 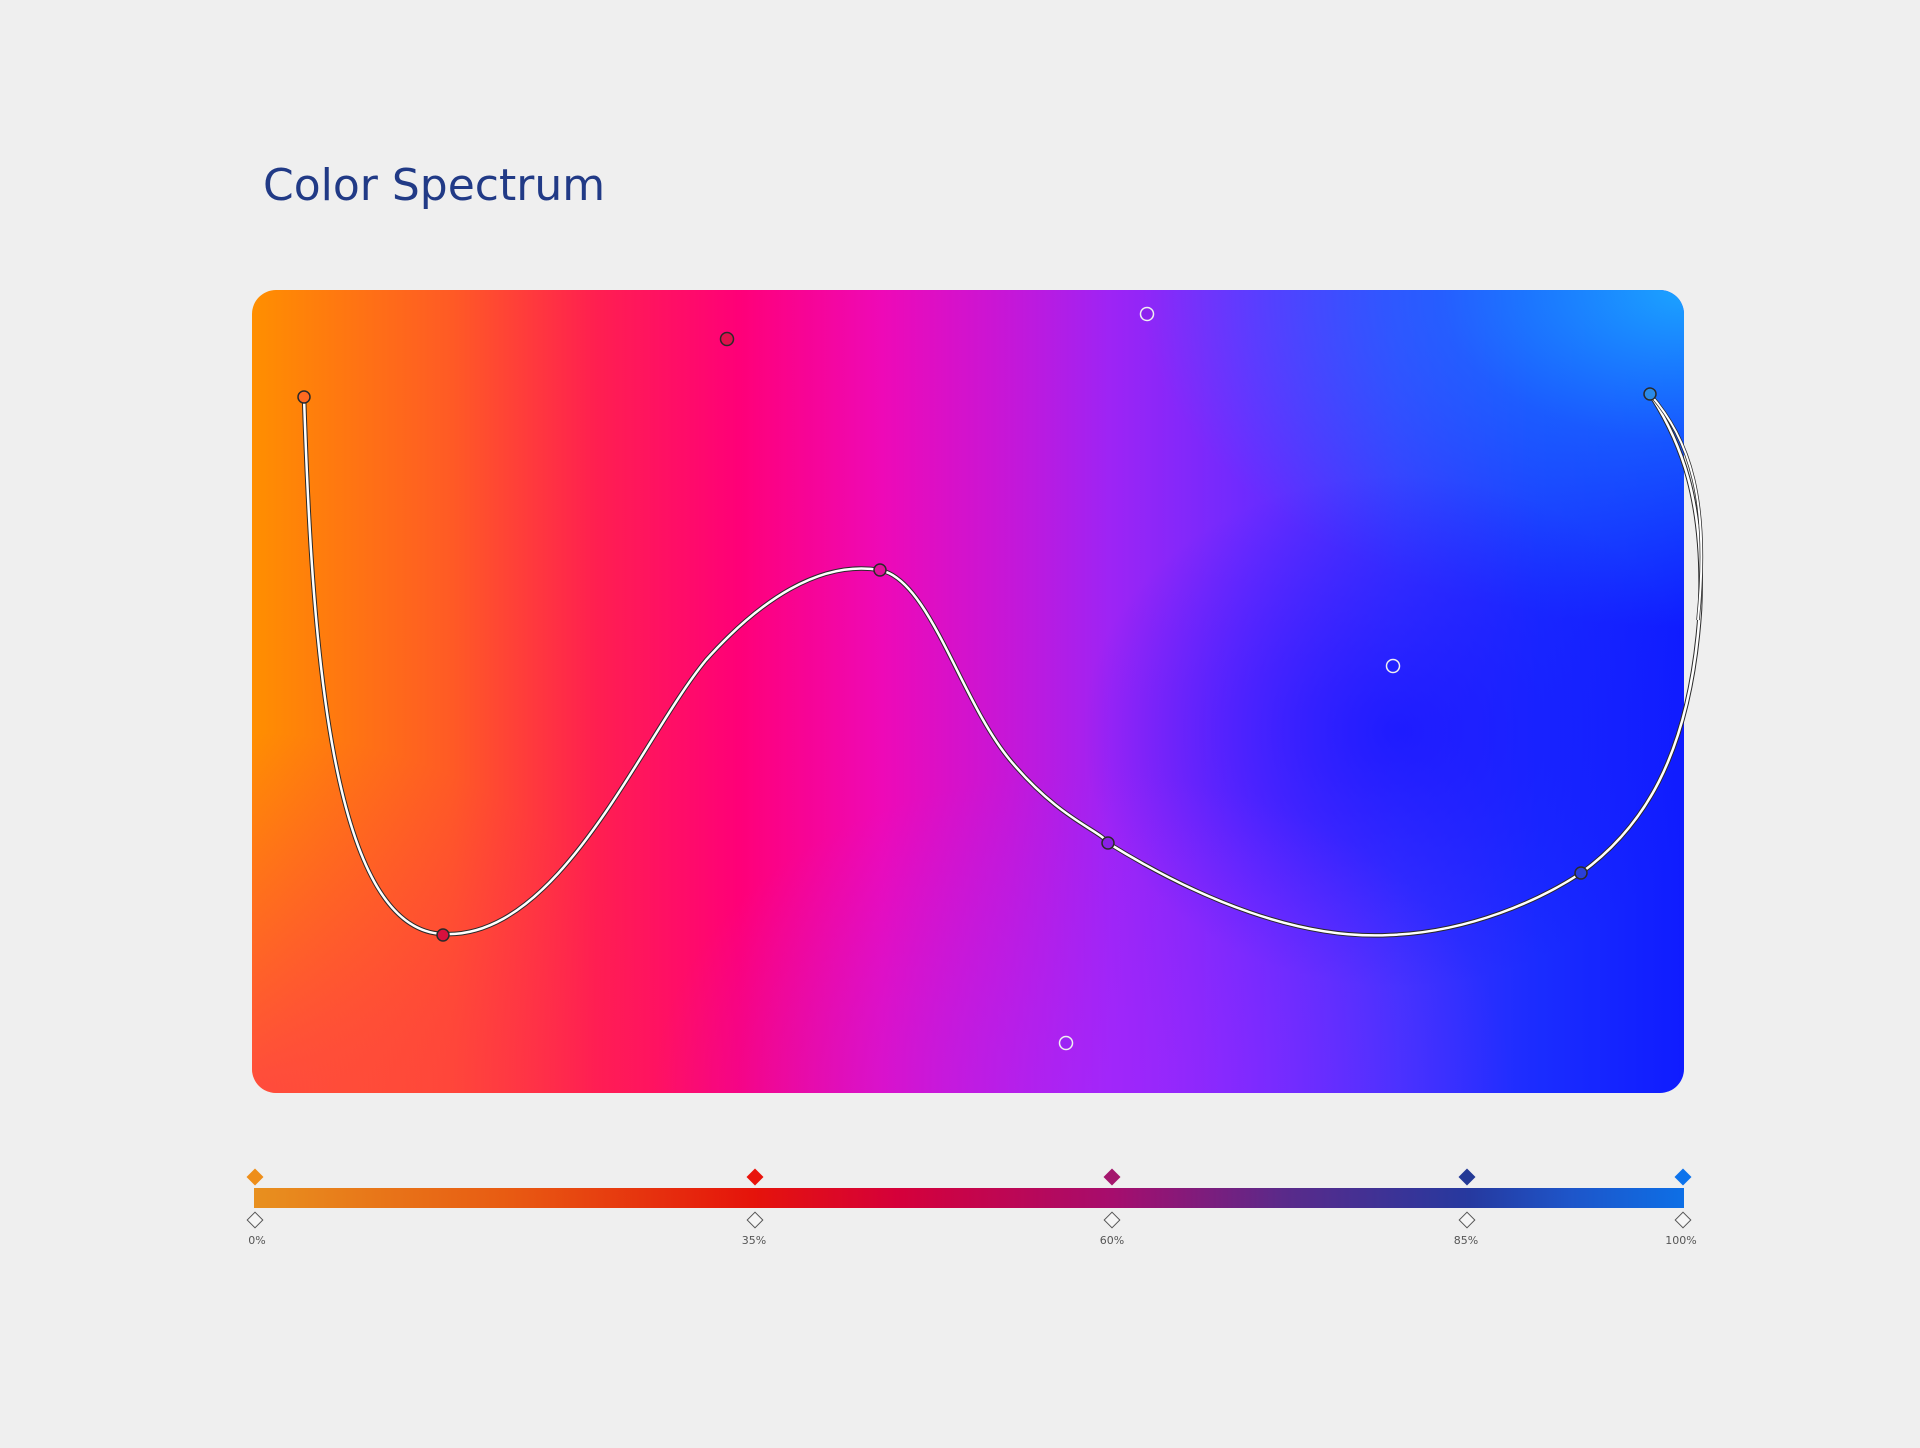 What do you see at coordinates (754, 1240) in the screenshot?
I see `stop-label: 35%` at bounding box center [754, 1240].